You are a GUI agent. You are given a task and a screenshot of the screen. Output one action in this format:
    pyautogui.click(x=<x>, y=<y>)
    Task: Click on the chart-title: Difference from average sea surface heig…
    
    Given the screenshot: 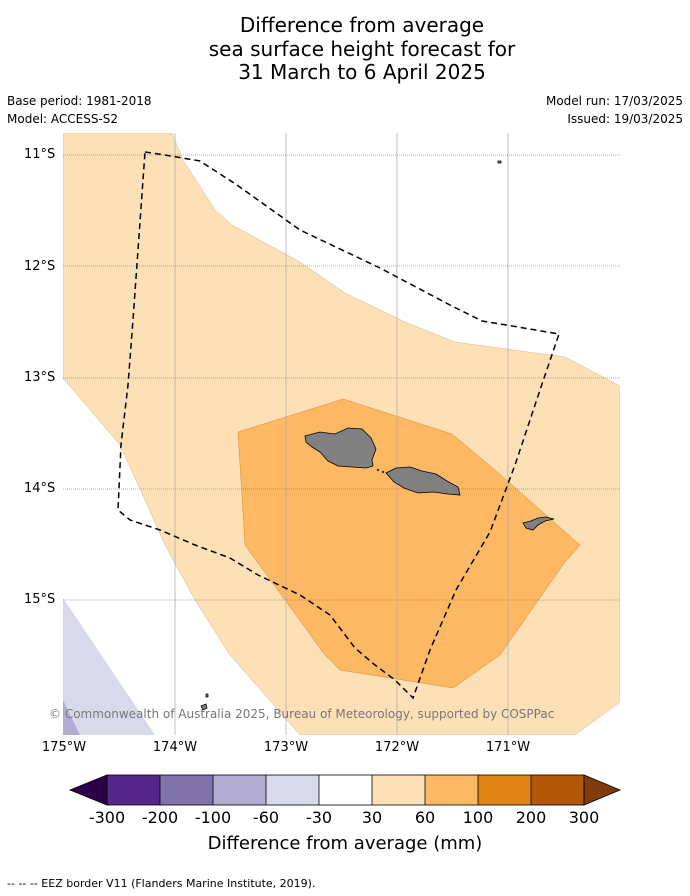 What is the action you would take?
    pyautogui.click(x=345, y=49)
    